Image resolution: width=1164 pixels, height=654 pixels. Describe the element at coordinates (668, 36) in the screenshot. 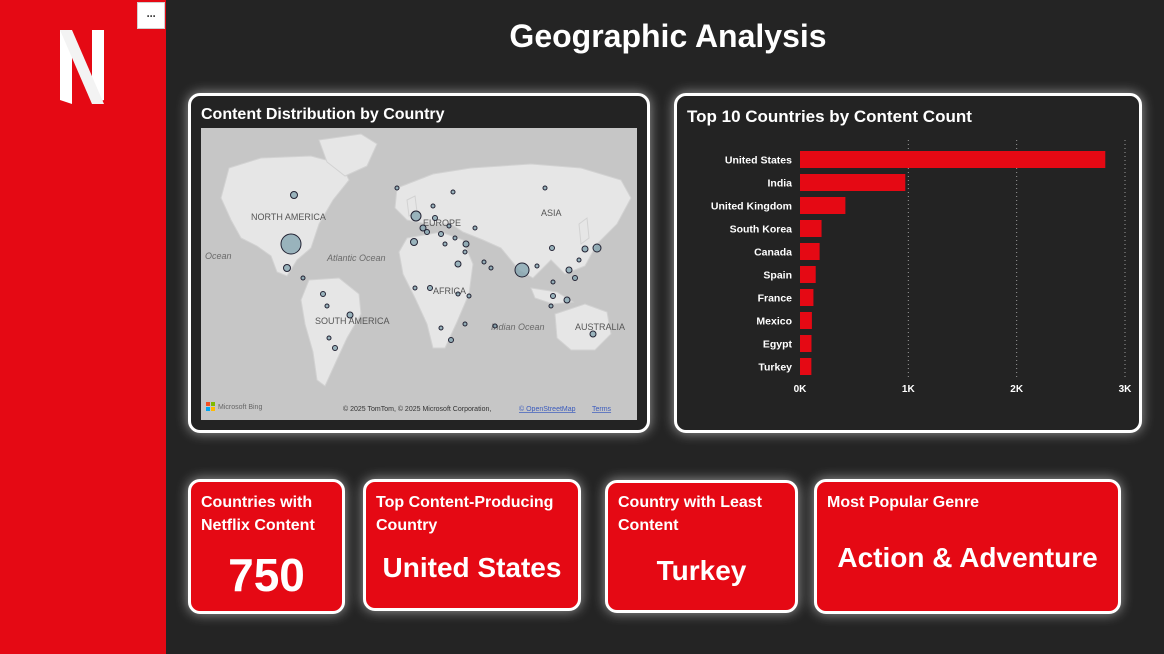

I see `page-title: Geographic Analysis` at that location.